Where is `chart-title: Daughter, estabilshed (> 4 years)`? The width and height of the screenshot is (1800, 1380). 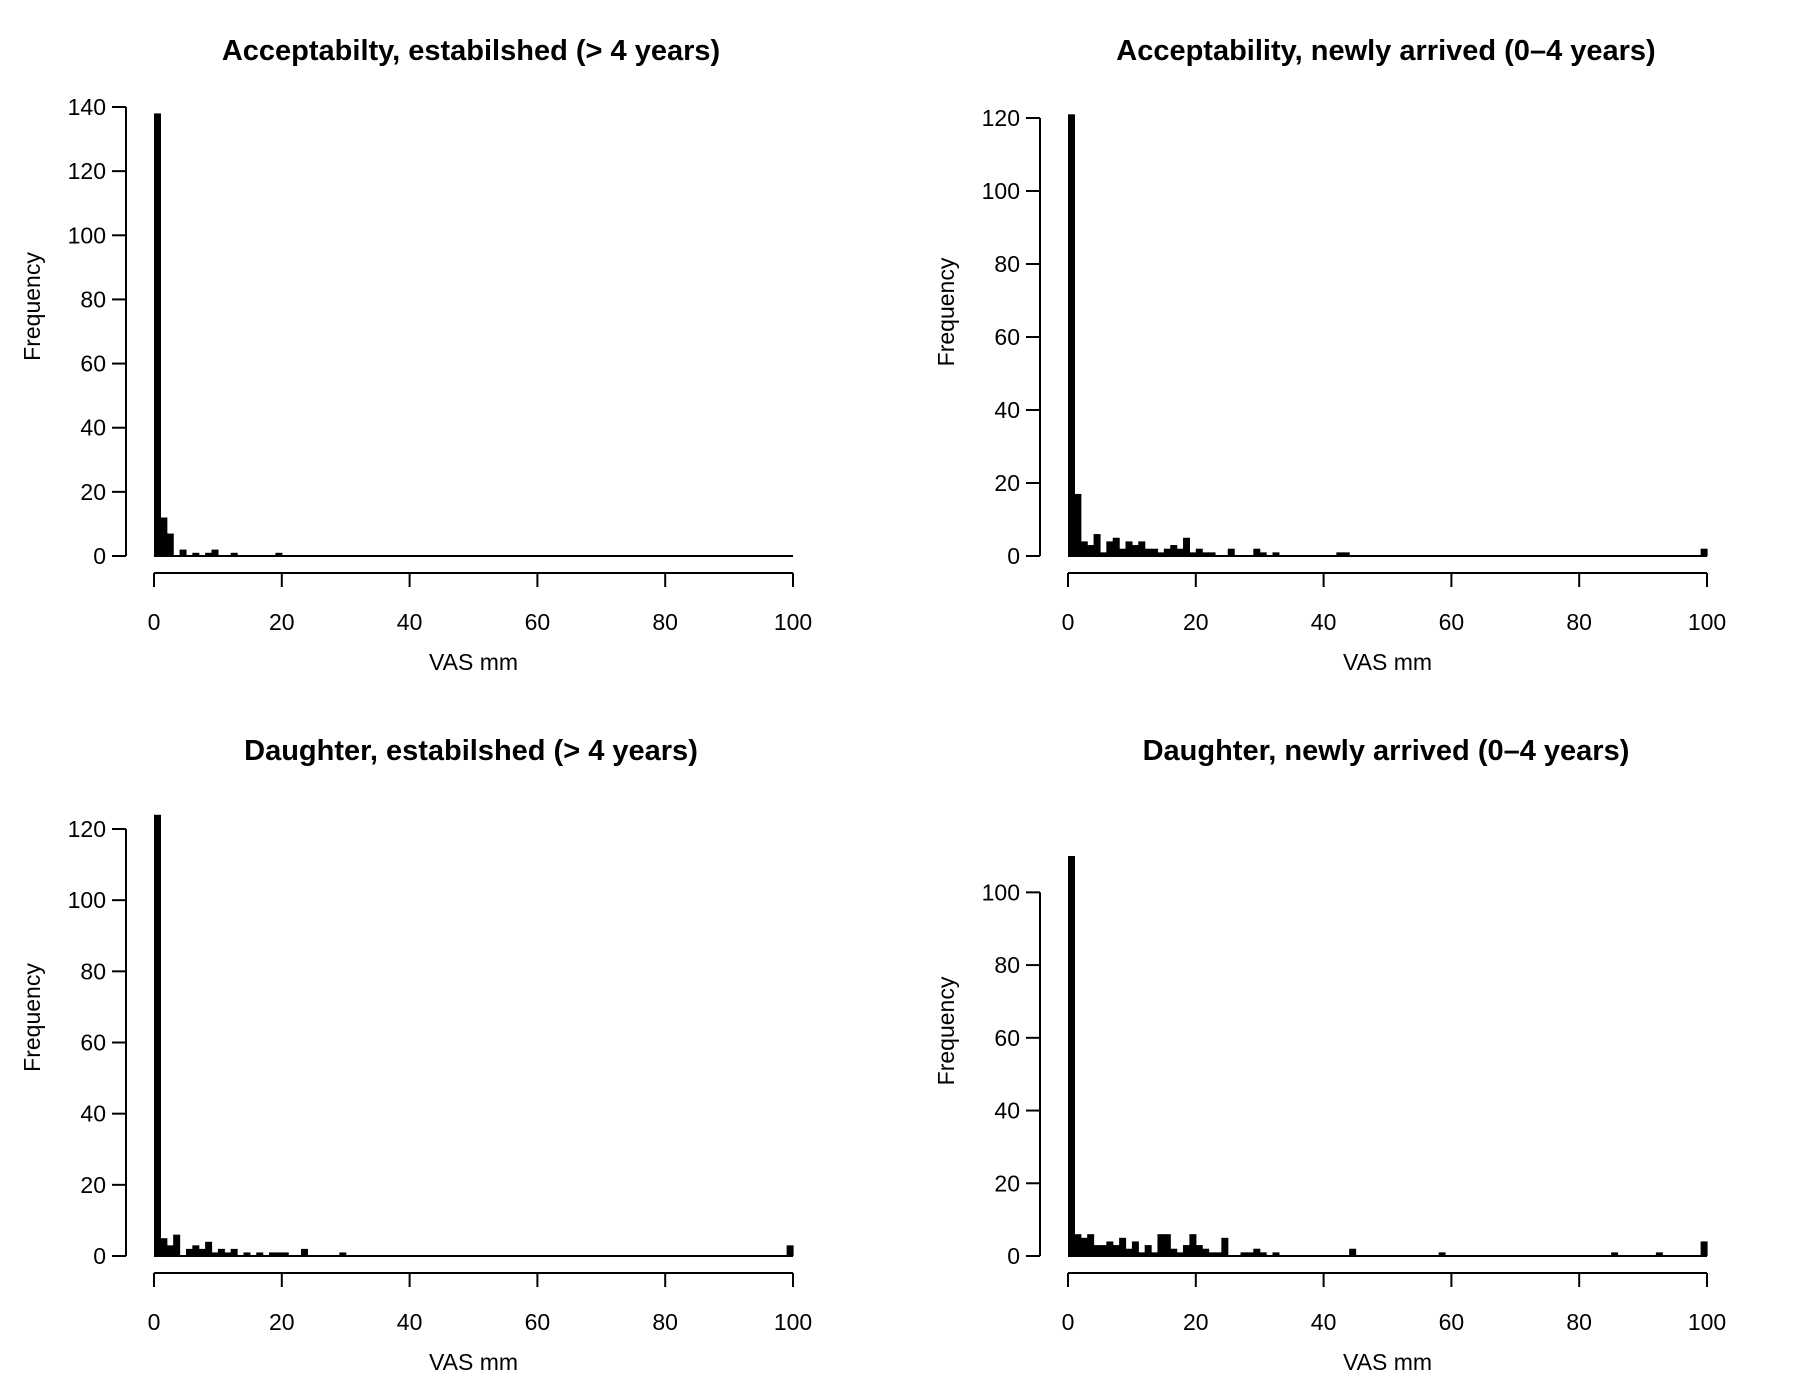
chart-title: Daughter, estabilshed (> 4 years) is located at coordinates (471, 751).